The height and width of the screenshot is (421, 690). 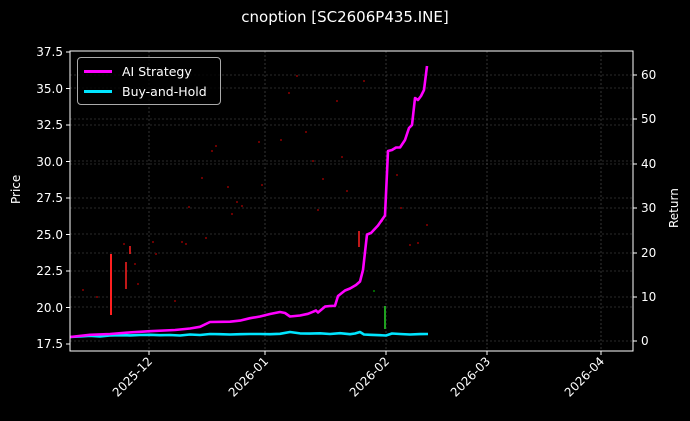 I want to click on svg-text: 10, so click(x=648, y=297).